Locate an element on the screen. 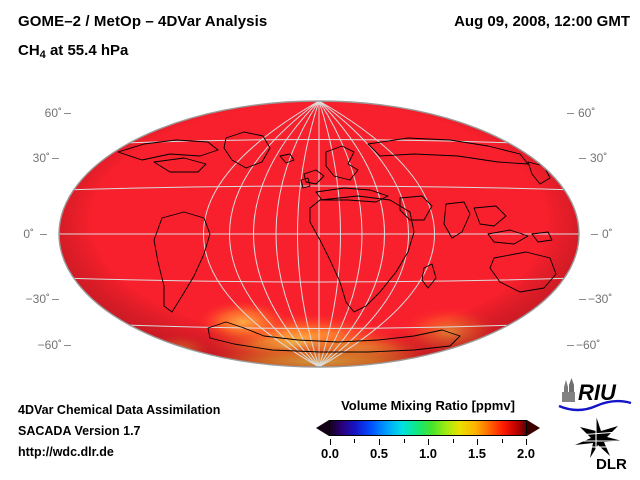 The width and height of the screenshot is (640, 480). footer-line-2: SACADA Version 1.7 is located at coordinates (79, 431).